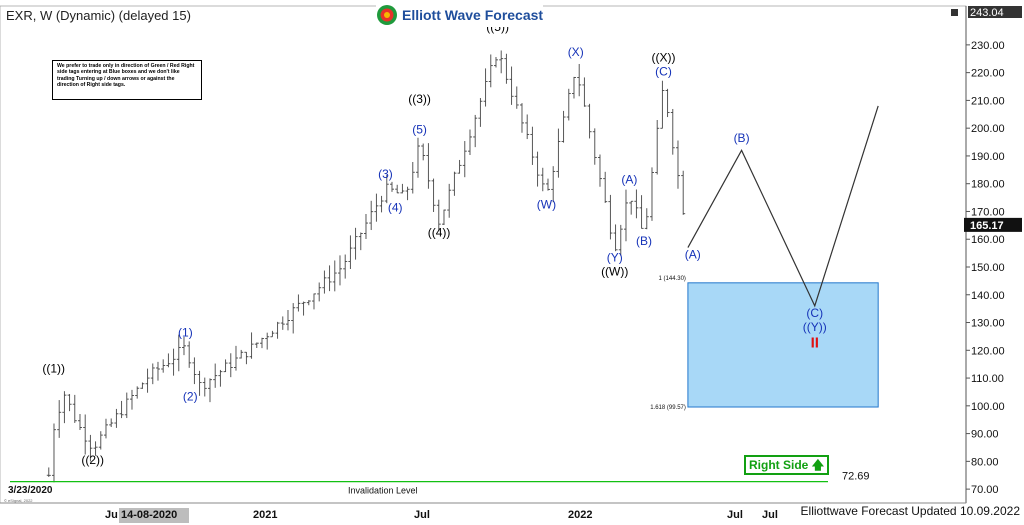  Describe the element at coordinates (988, 296) in the screenshot. I see `y-tick-label: 140.00` at that location.